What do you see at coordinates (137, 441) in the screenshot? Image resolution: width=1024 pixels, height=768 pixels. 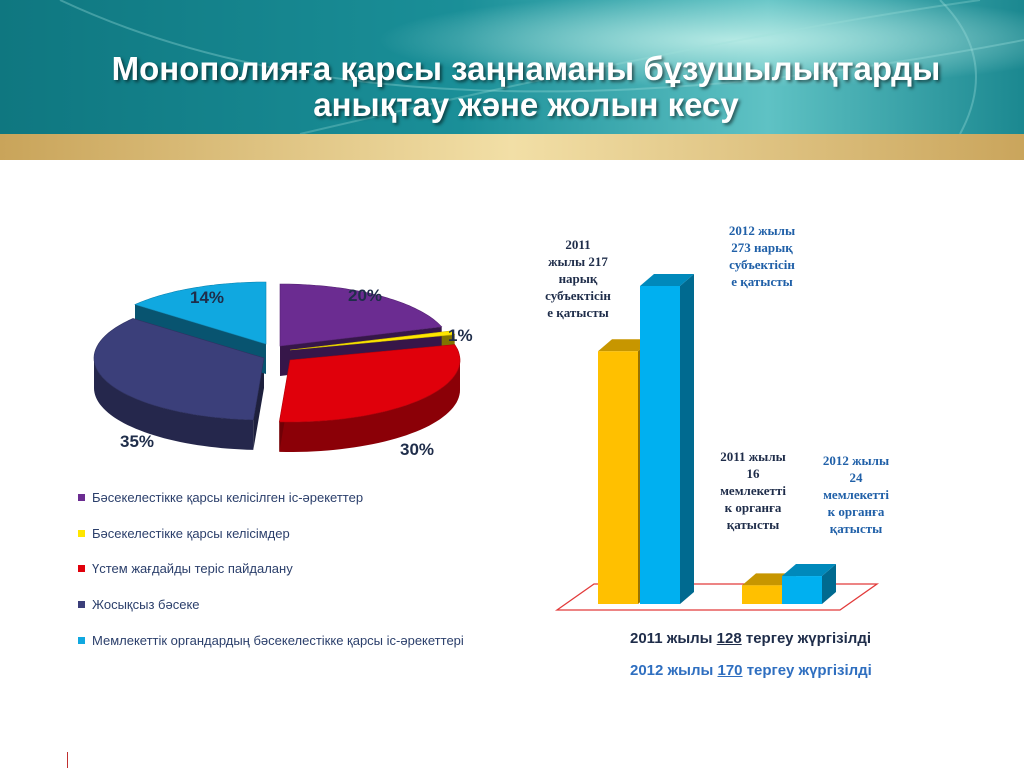 I see `pie-value-label-navy: 35%` at bounding box center [137, 441].